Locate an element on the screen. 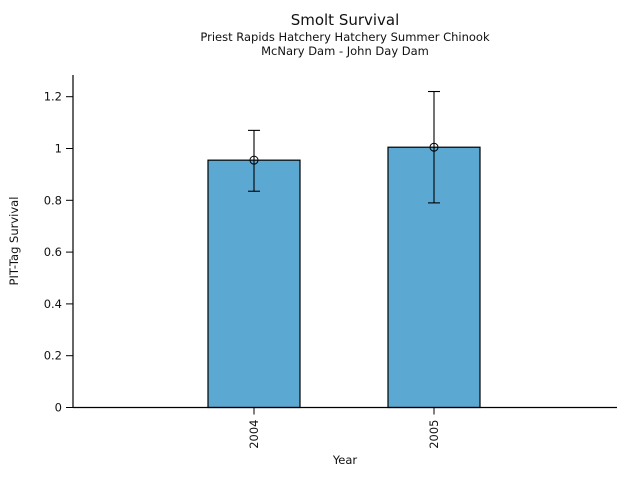 This screenshot has height=480, width=640. bar-2004 is located at coordinates (254, 284).